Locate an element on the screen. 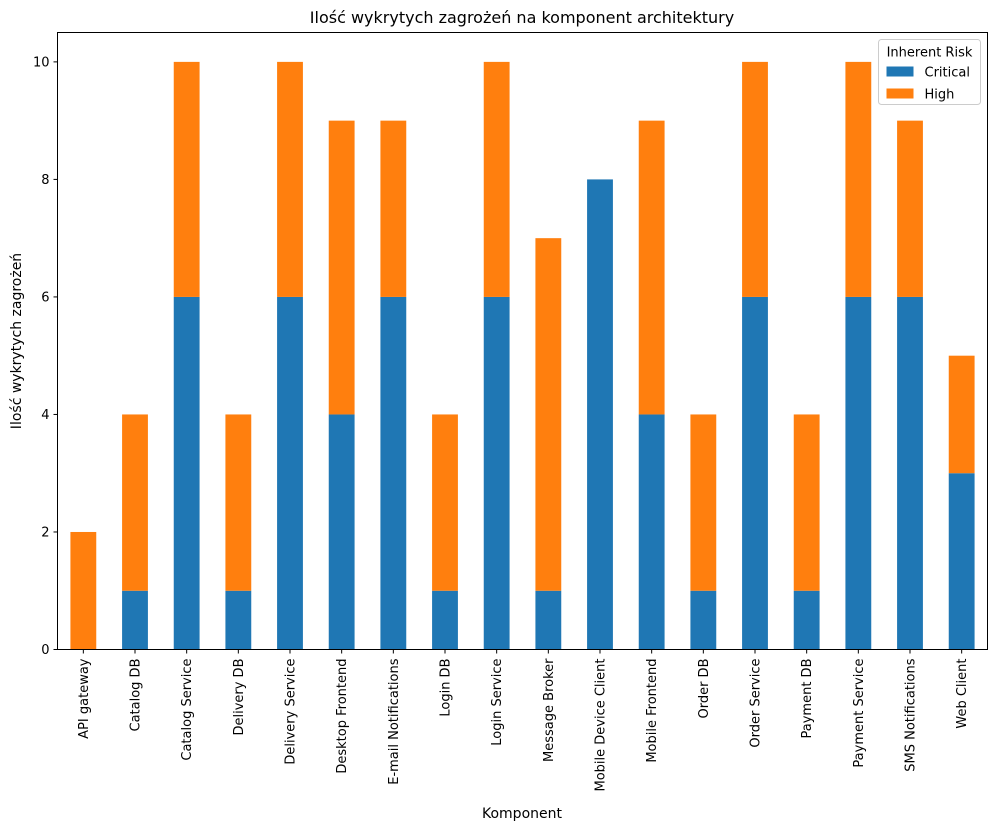  legend: Inherent Risk Critical High is located at coordinates (929, 72).